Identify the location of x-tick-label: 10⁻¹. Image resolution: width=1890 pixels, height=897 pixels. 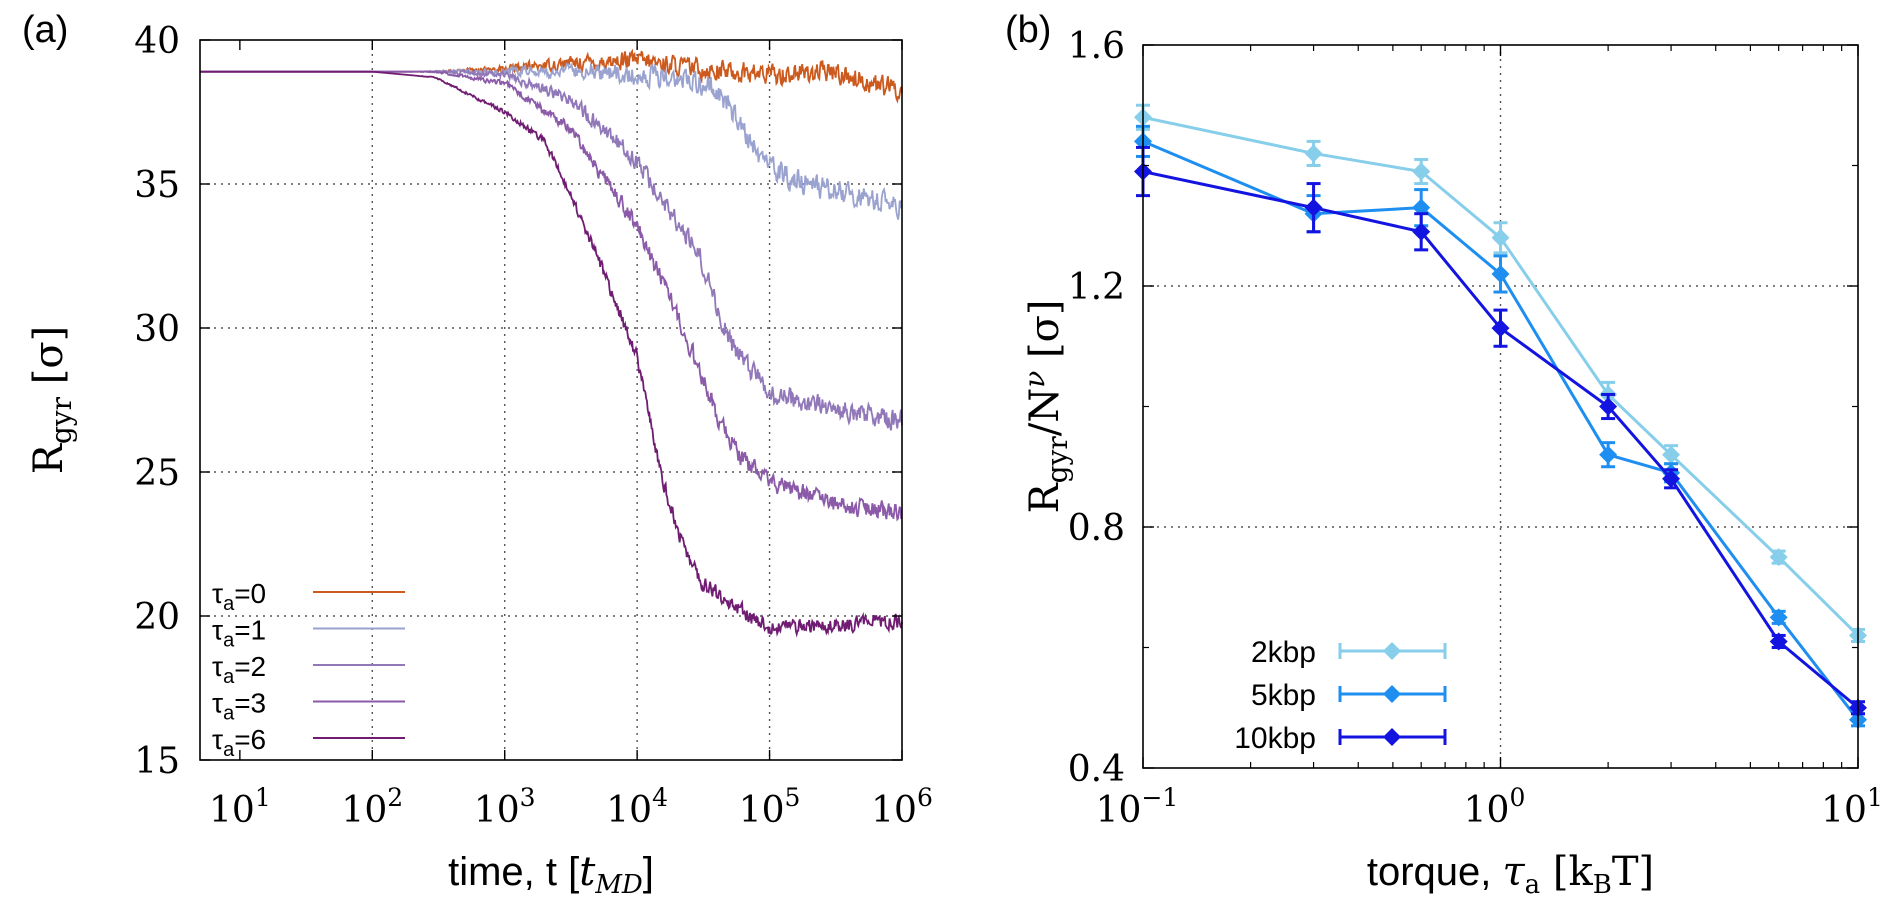
(1137, 807).